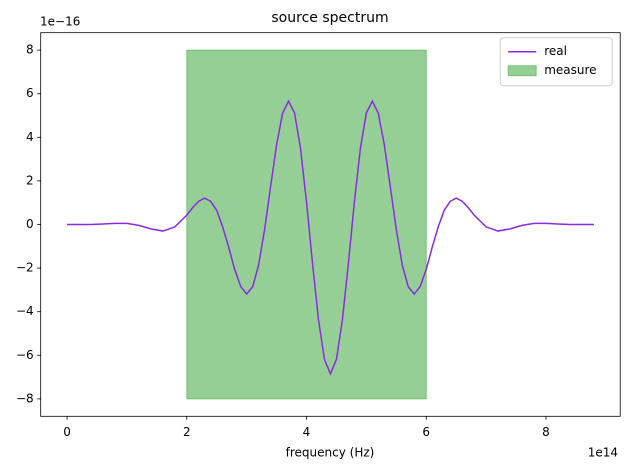 This screenshot has width=630, height=470. What do you see at coordinates (546, 432) in the screenshot?
I see `x-tick-label: 8` at bounding box center [546, 432].